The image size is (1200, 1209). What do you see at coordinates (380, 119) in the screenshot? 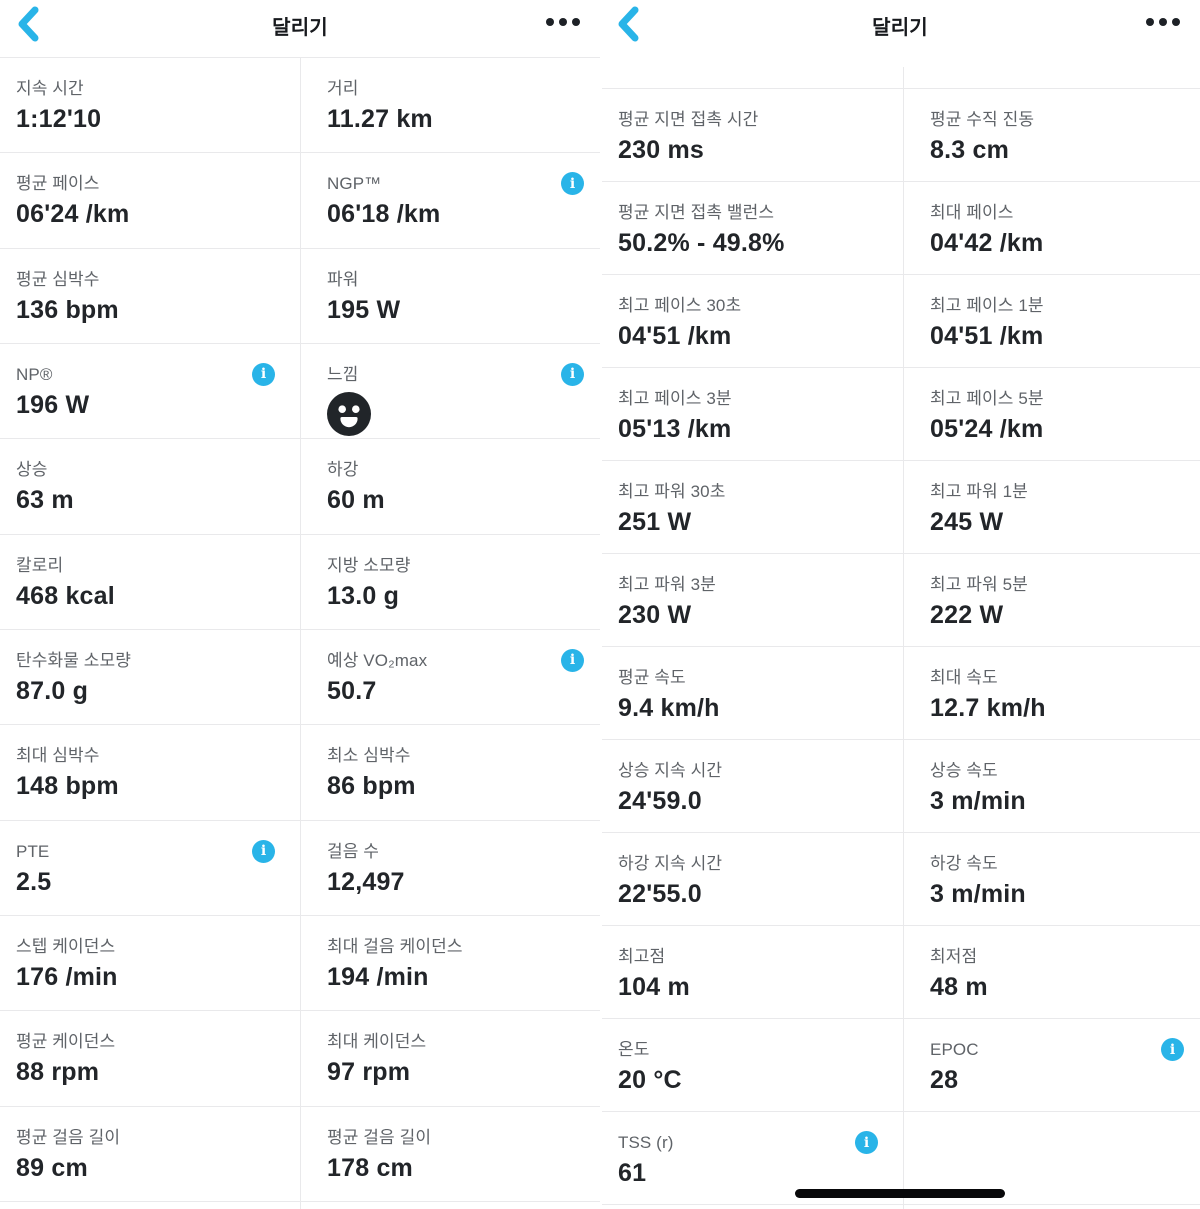
I see `stat-value: 11.27 km` at bounding box center [380, 119].